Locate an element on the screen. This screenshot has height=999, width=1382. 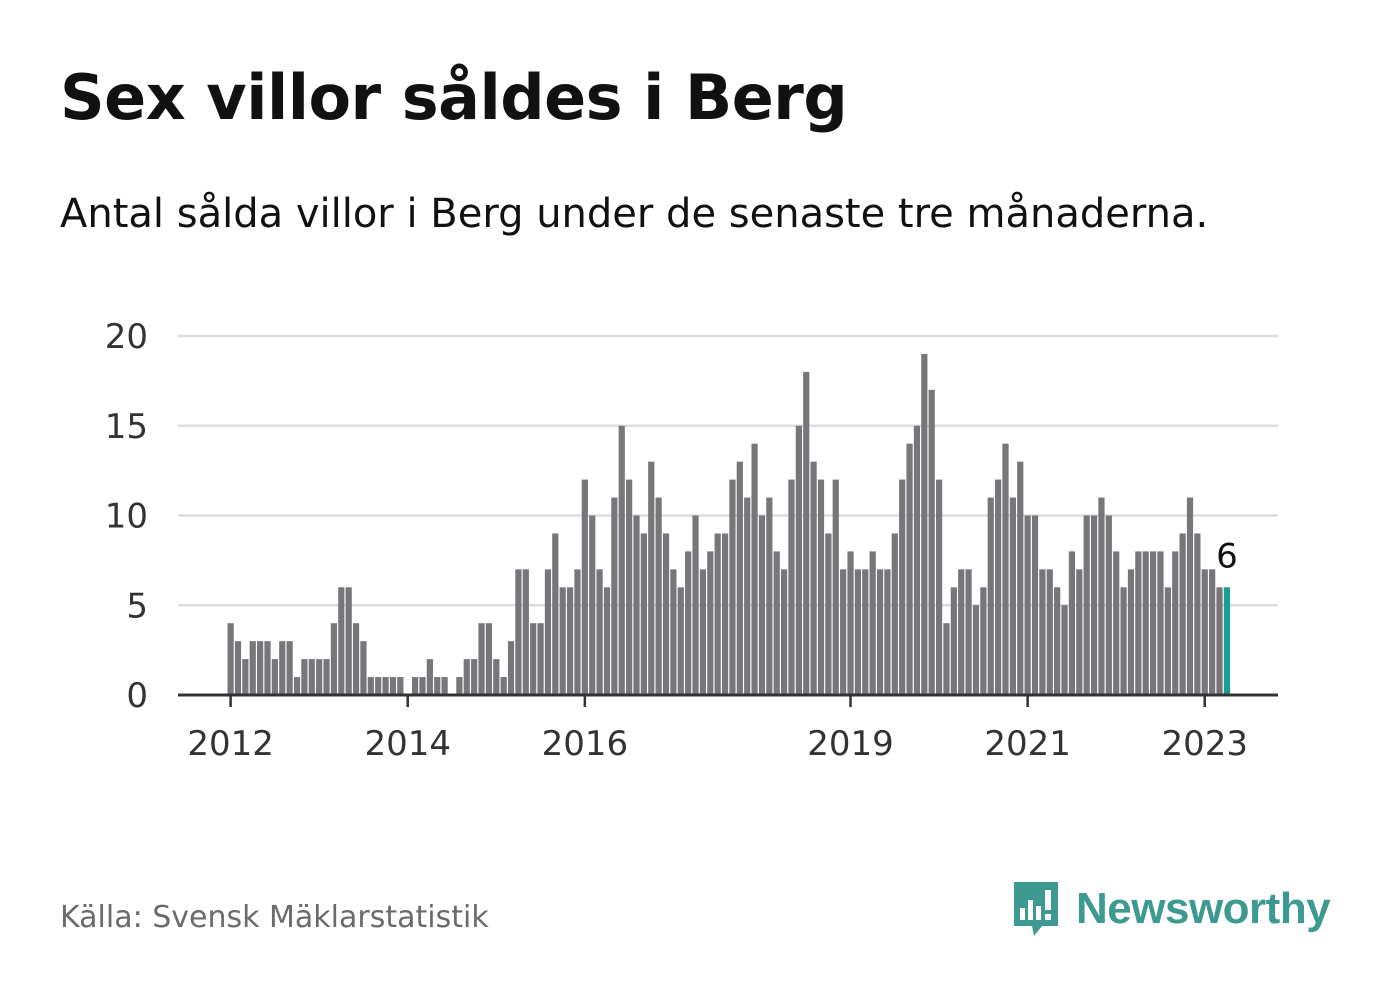
y-tick-label: 15 is located at coordinates (126, 427).